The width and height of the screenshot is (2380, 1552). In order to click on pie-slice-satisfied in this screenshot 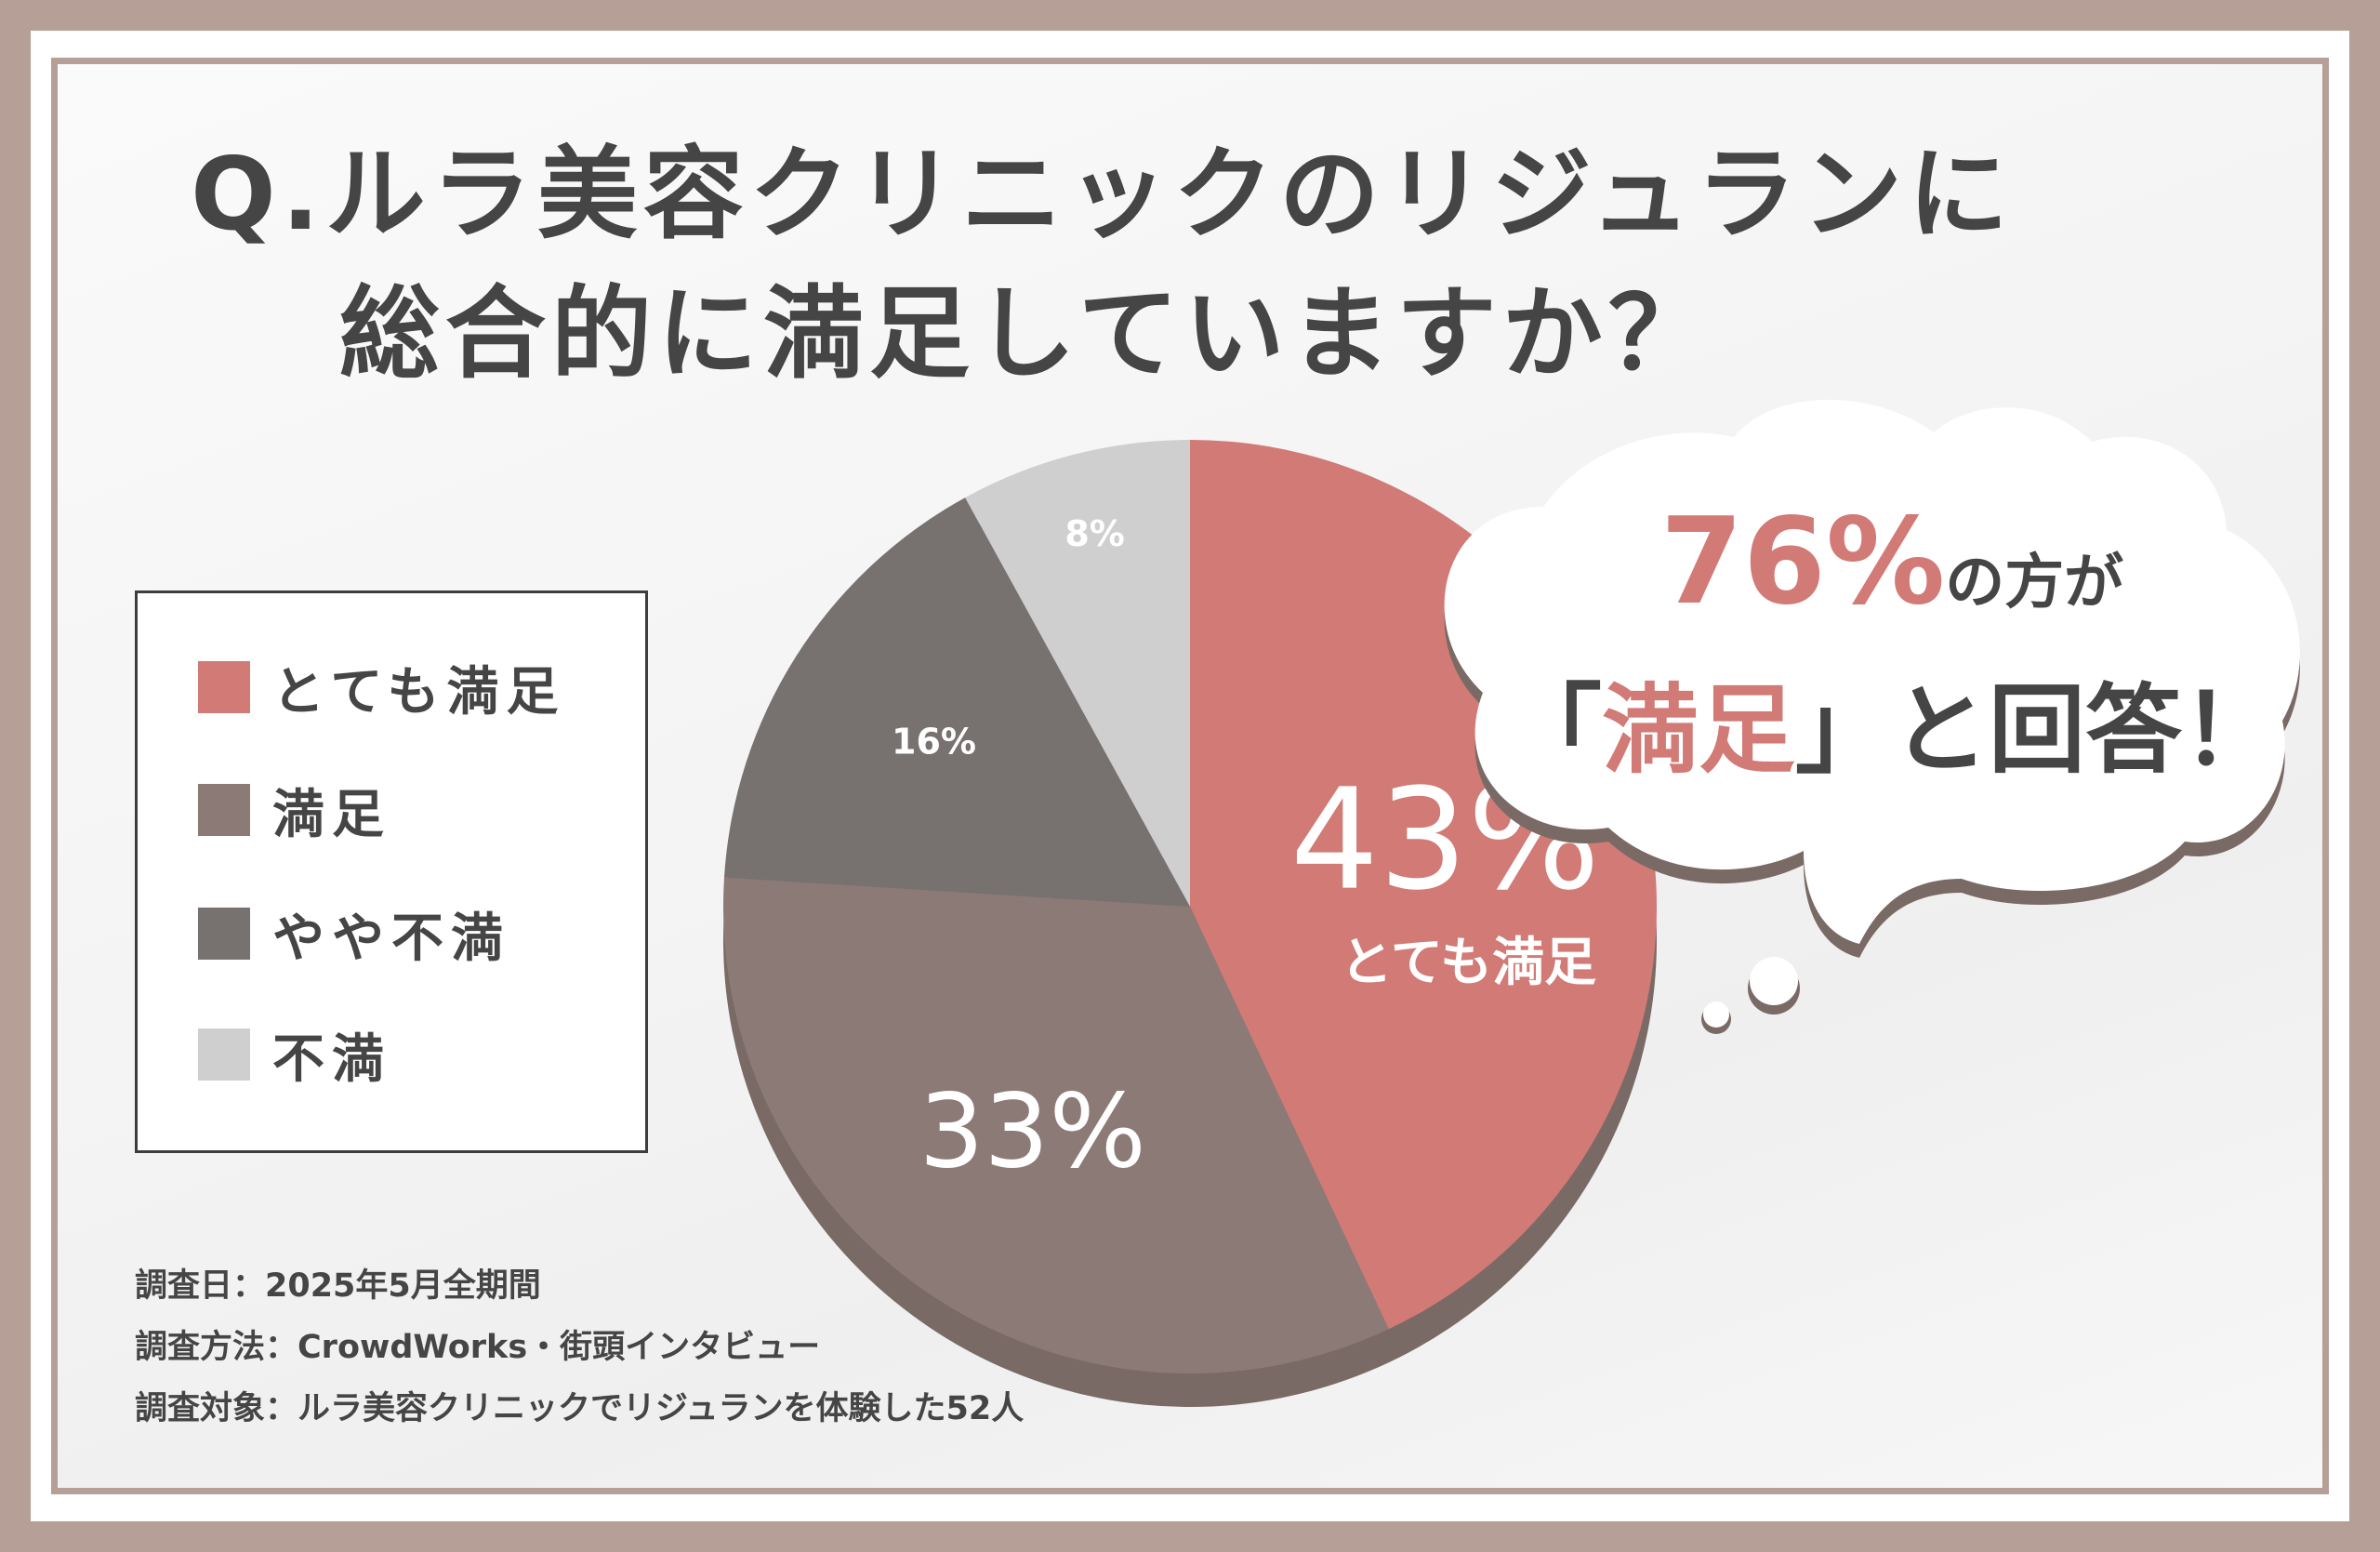, I will do `click(1056, 1125)`.